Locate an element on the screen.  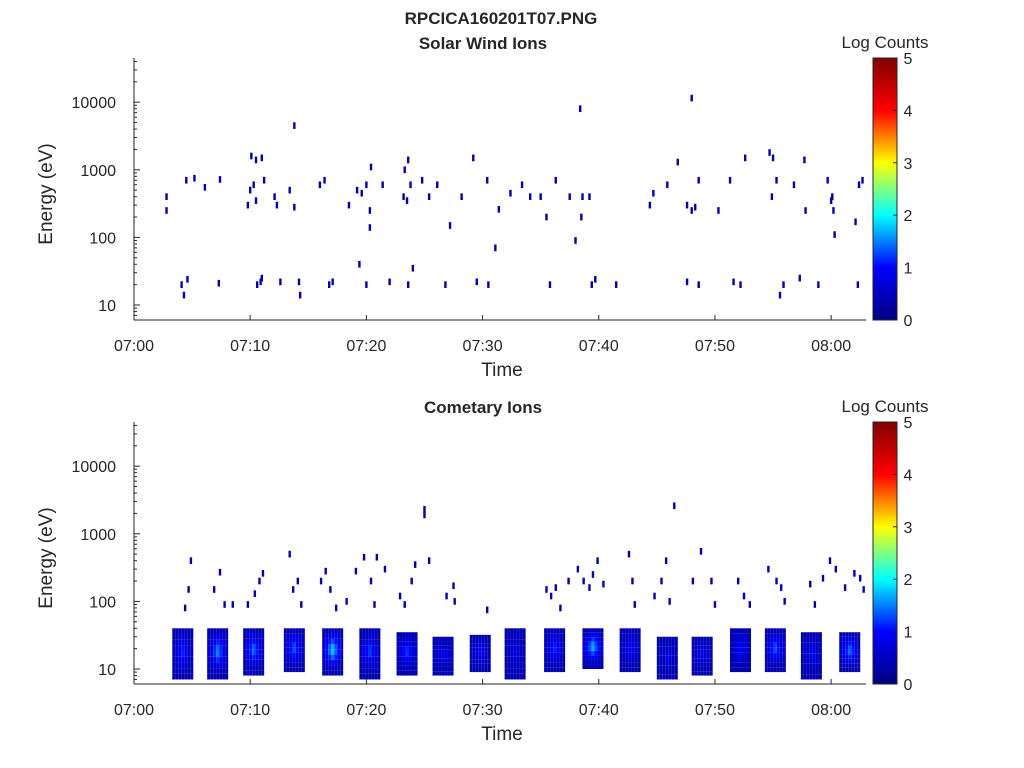
y-axis-label: Energy (eV) is located at coordinates (46, 557).